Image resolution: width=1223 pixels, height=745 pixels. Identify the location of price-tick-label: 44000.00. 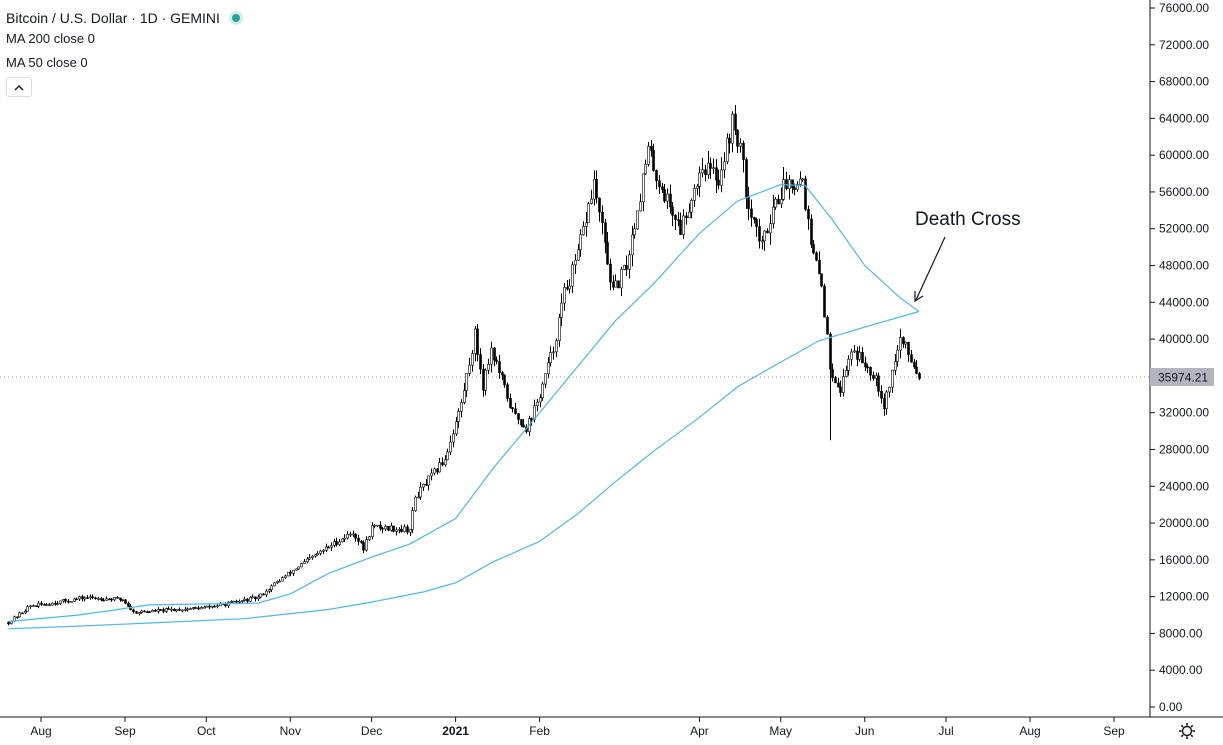
(1184, 302).